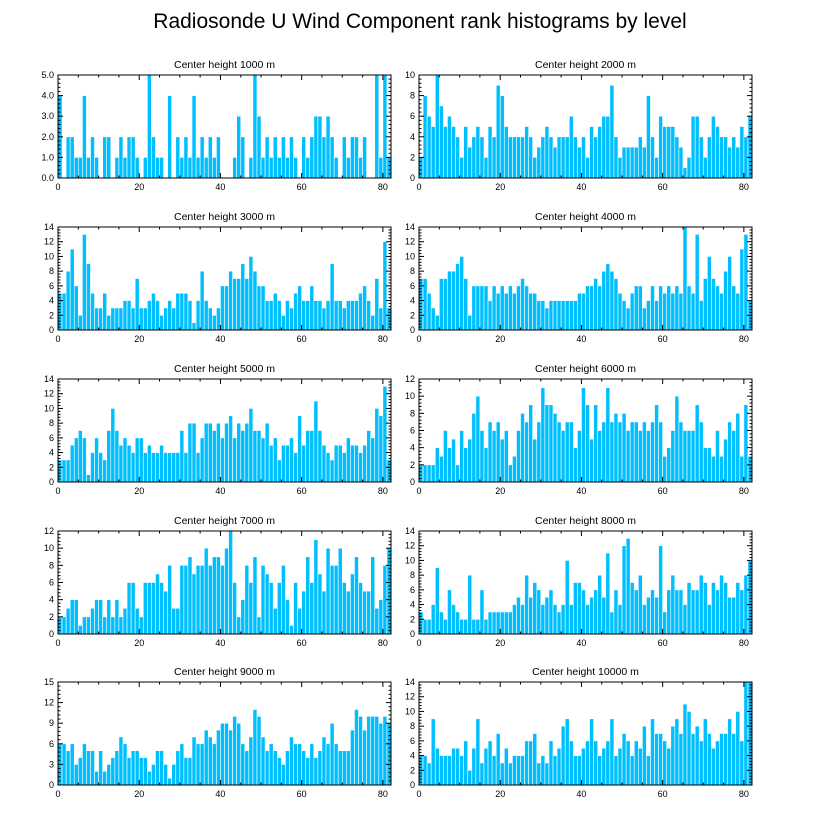  I want to click on x-tick-label: 20, so click(500, 794).